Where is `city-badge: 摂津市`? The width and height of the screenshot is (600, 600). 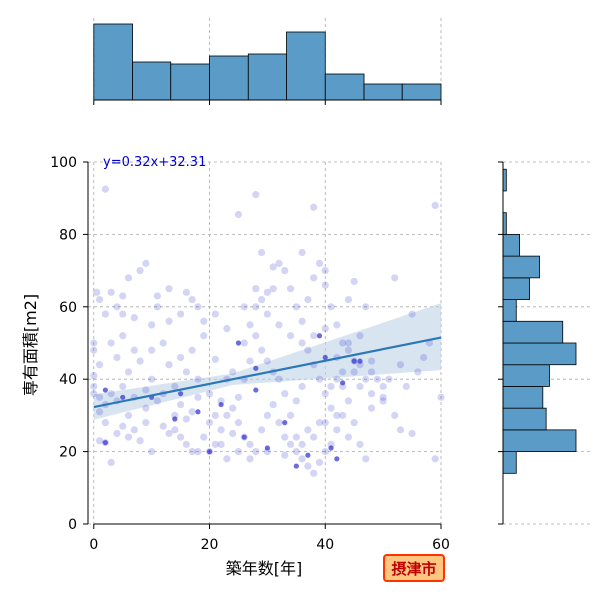
city-badge: 摂津市 is located at coordinates (414, 568).